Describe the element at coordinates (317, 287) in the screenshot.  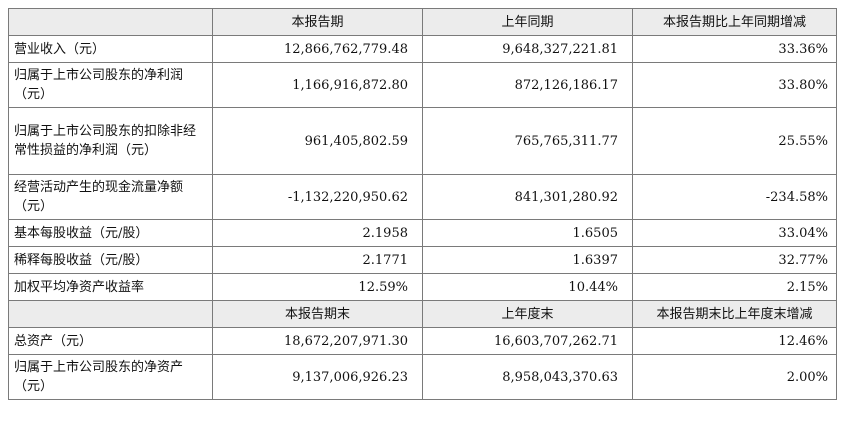
I see `row-current-value: 12.59%` at that location.